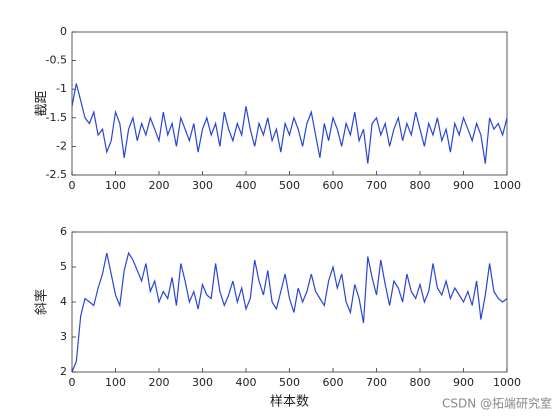 The width and height of the screenshot is (560, 420). I want to click on y-tick-label: 6, so click(63, 231).